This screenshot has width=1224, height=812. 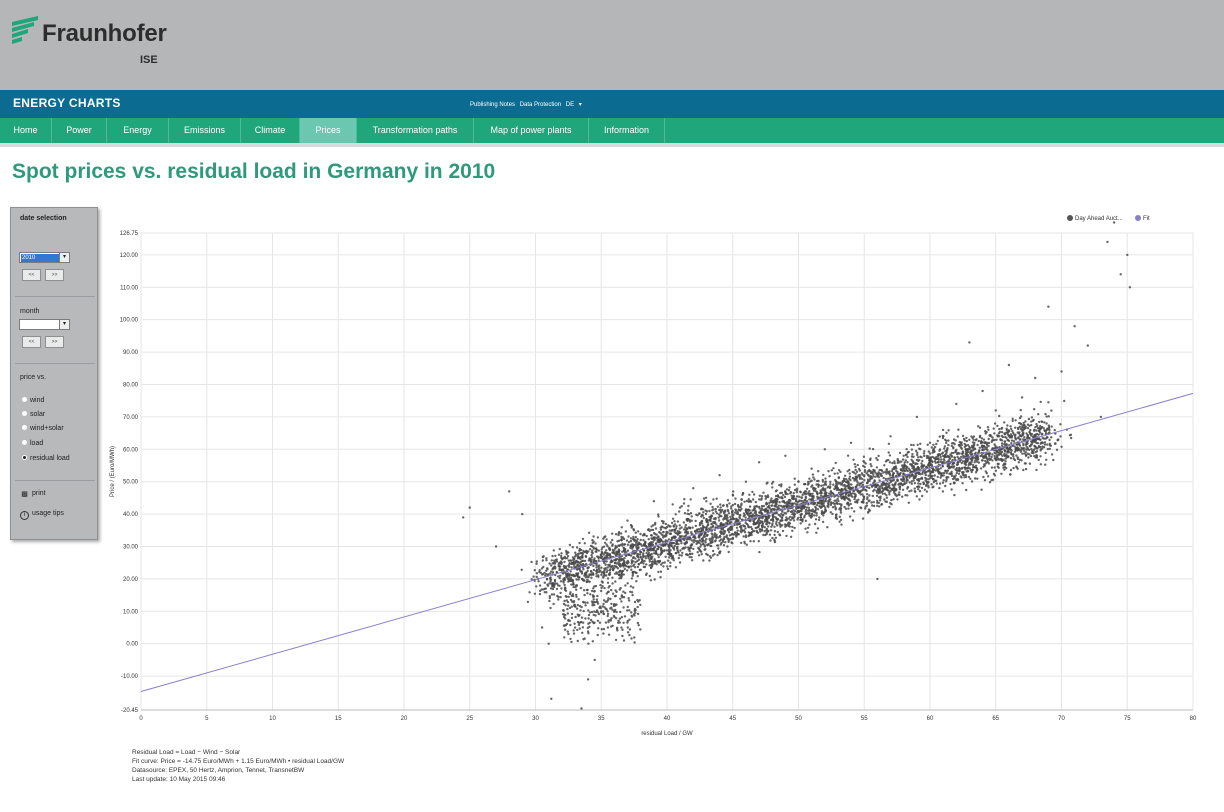 What do you see at coordinates (138, 130) in the screenshot?
I see `nav-item-energy: Energy` at bounding box center [138, 130].